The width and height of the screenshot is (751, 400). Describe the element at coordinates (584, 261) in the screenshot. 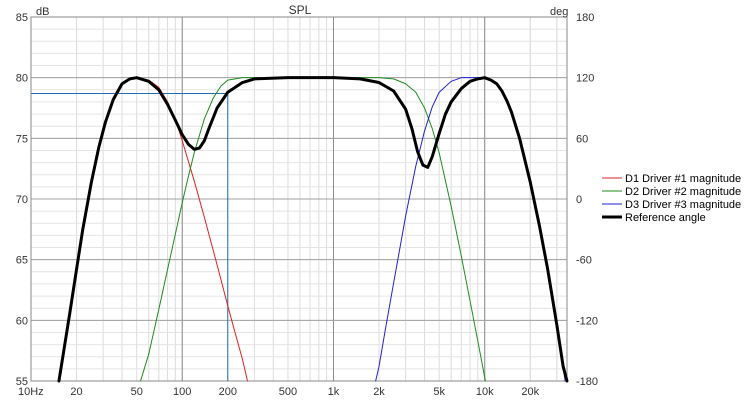

I see `y2-tick-label: -60` at that location.